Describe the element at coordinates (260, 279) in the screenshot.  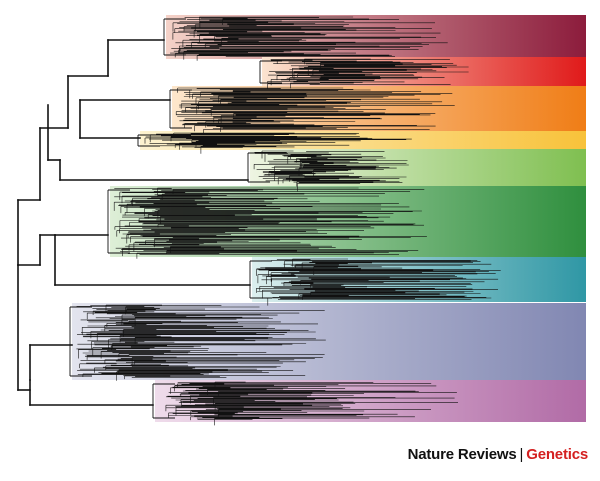
I see `clade-7-root` at that location.